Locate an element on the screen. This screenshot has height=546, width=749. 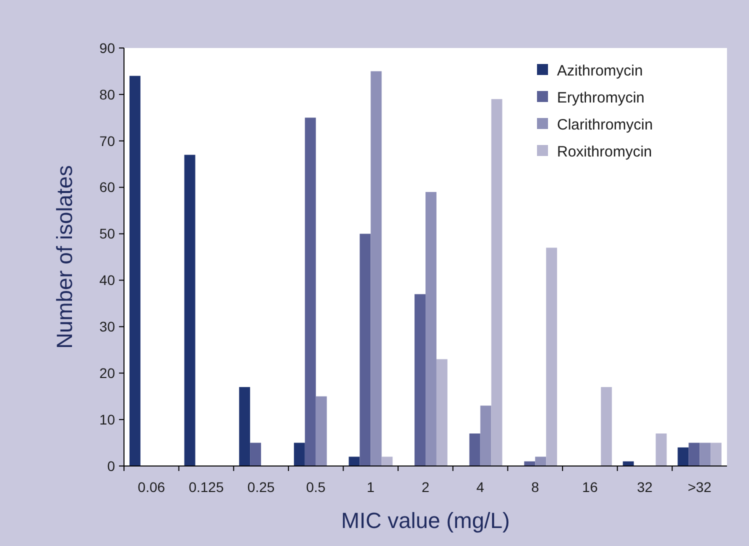
y-tick-label: 0 is located at coordinates (111, 466).